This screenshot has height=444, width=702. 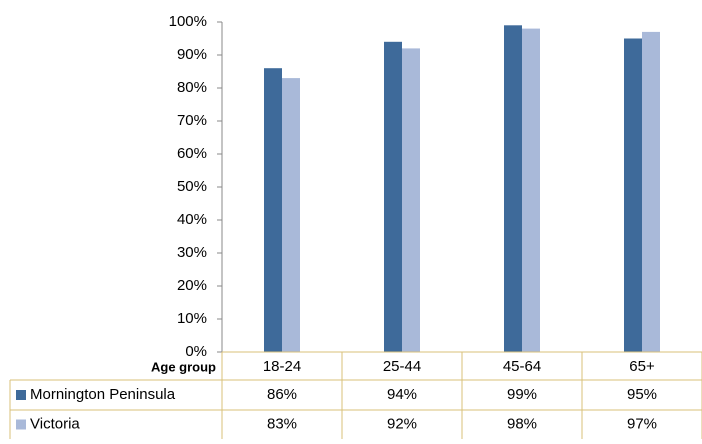 What do you see at coordinates (192, 318) in the screenshot?
I see `y-tick-label: 10%` at bounding box center [192, 318].